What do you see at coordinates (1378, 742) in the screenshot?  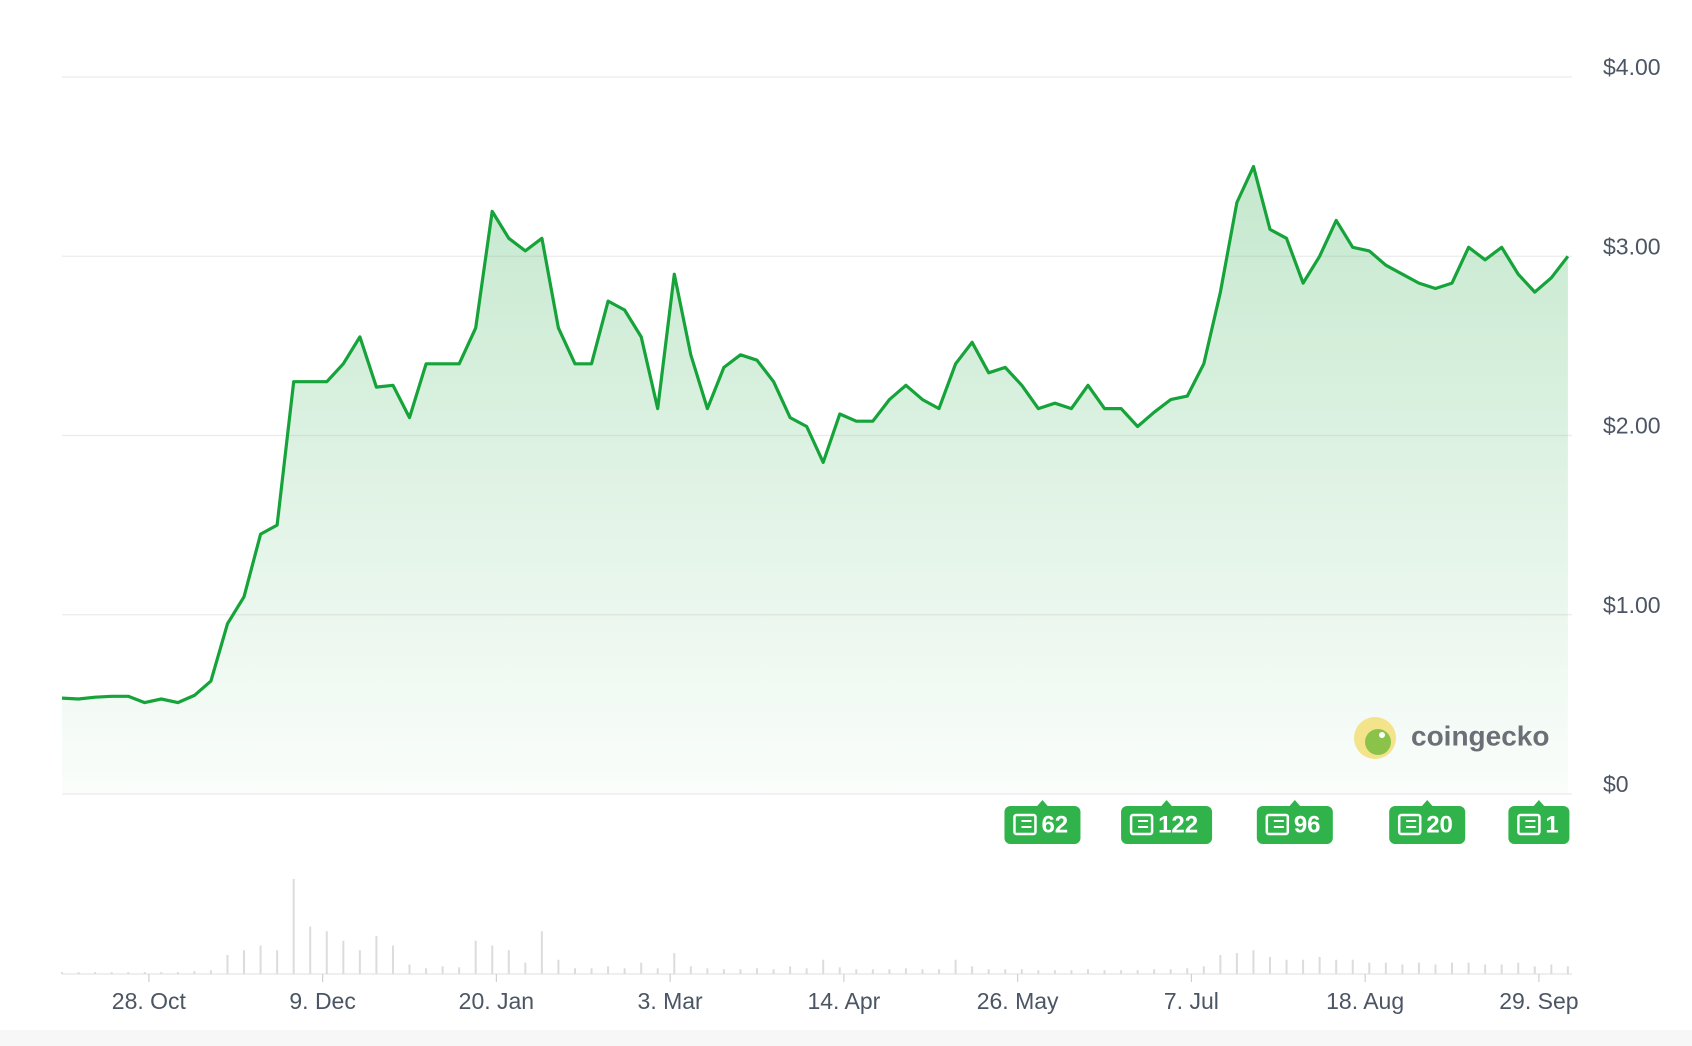 I see `logo` at bounding box center [1378, 742].